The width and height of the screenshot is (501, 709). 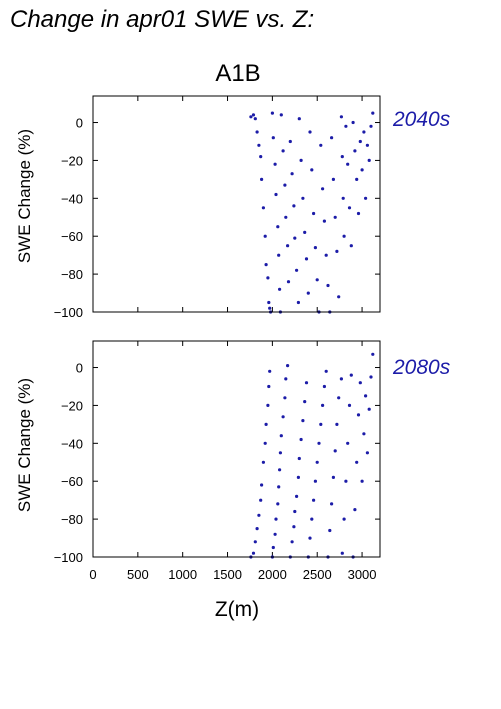 I want to click on y-tick-label: −80, so click(x=72, y=274).